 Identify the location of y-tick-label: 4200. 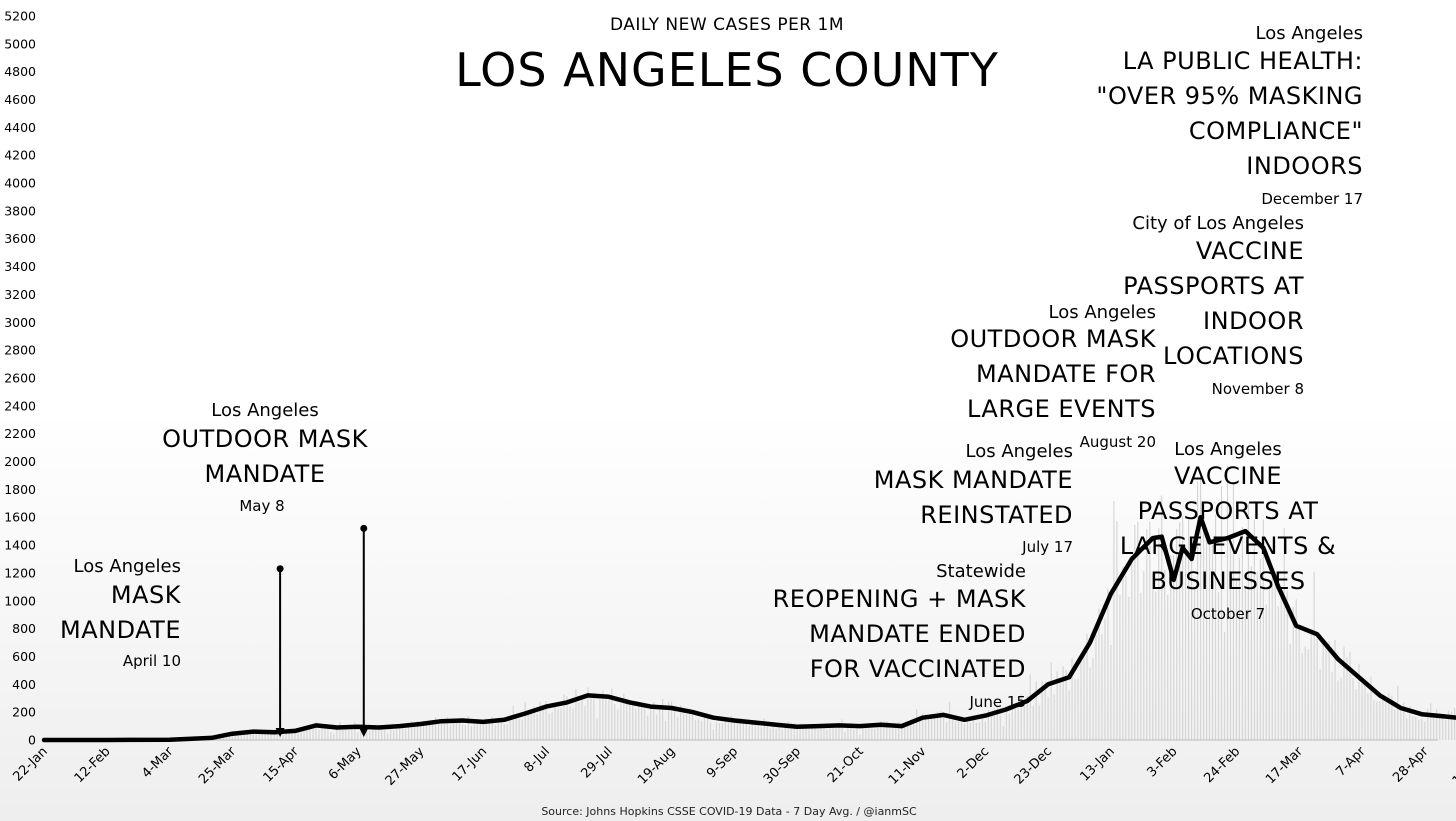
(20, 155).